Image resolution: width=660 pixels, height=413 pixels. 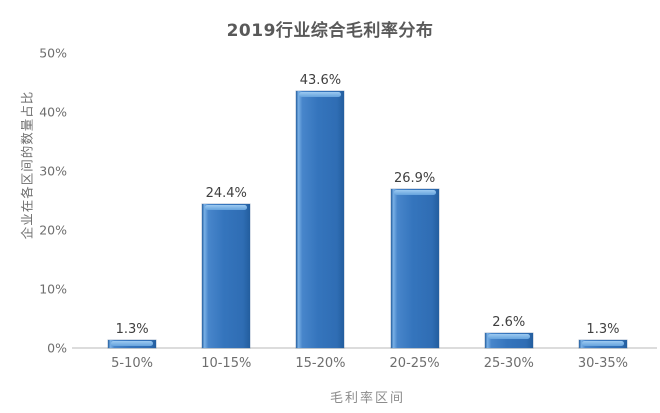 I want to click on y-axis-tick-label: 10%, so click(x=53, y=288).